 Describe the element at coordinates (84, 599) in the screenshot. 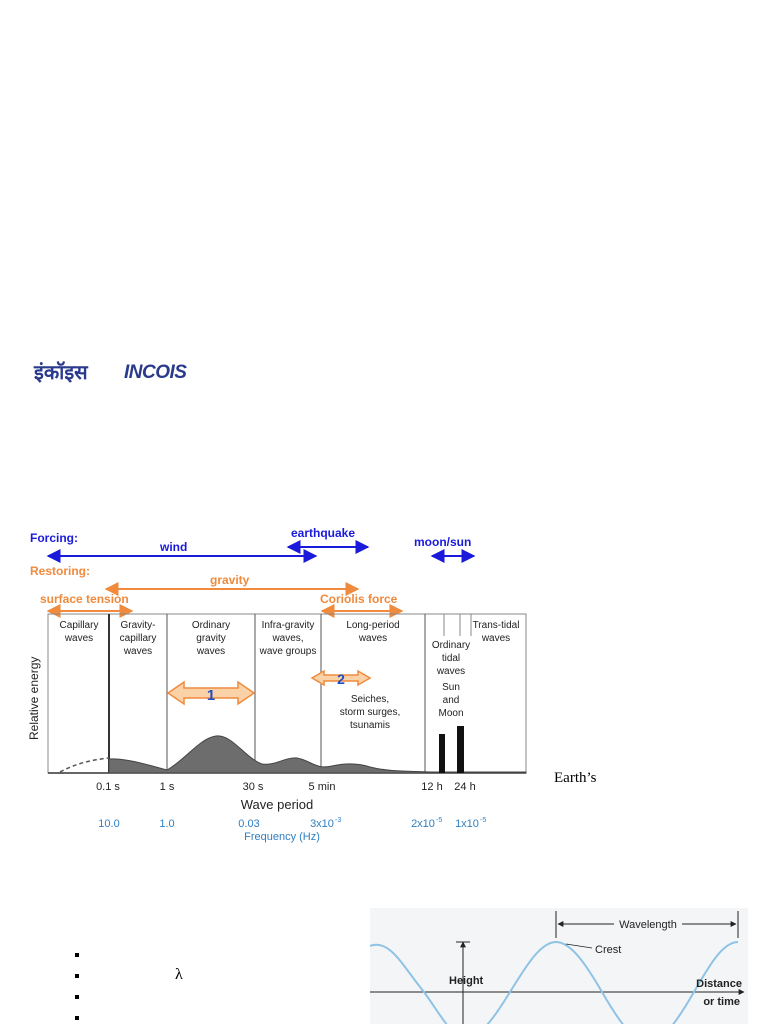

I see `surface-tension-label: surface tension` at that location.